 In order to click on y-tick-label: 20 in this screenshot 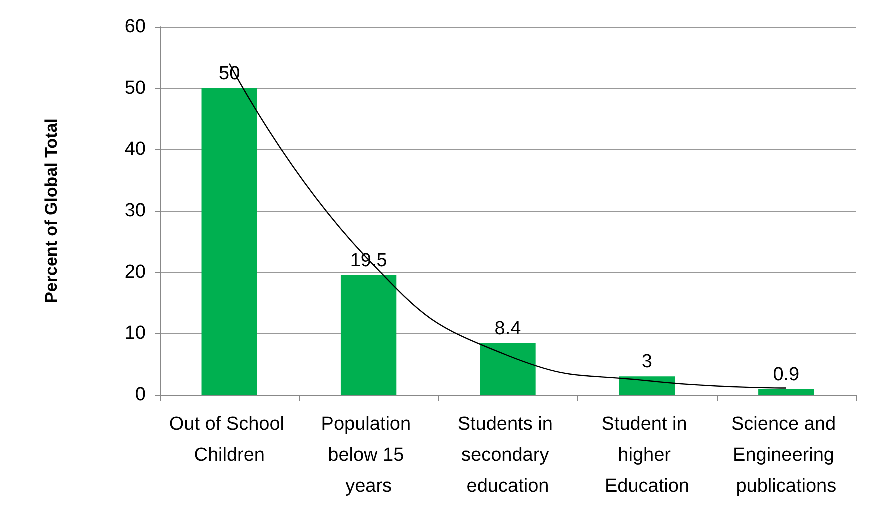, I will do `click(135, 272)`.